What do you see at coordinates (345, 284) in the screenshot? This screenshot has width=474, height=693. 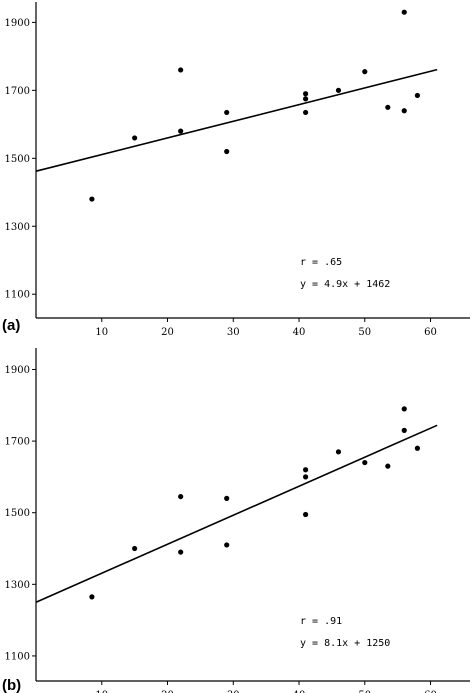 I see `equation-annotation: y = 4.9x + 1462` at bounding box center [345, 284].